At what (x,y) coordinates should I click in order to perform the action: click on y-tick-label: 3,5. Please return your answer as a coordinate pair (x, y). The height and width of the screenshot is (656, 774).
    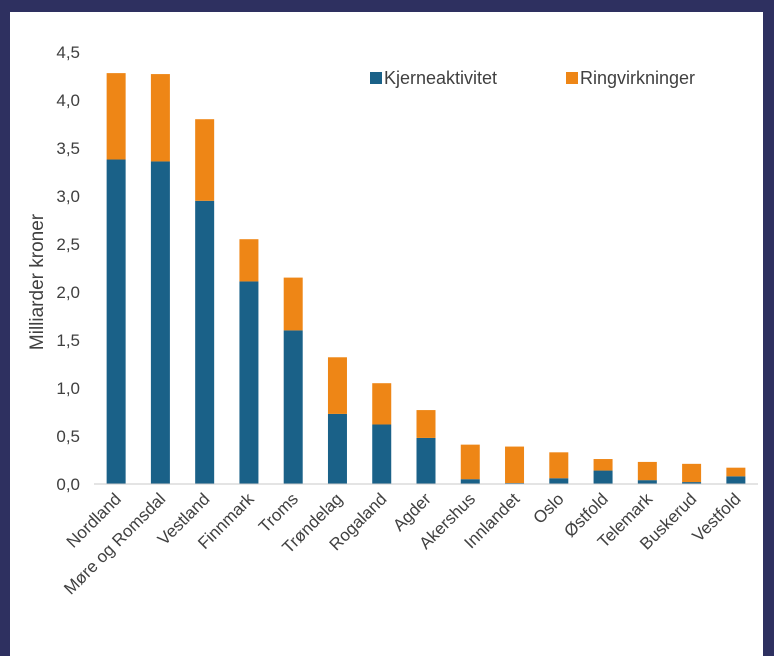
    Looking at the image, I should click on (68, 148).